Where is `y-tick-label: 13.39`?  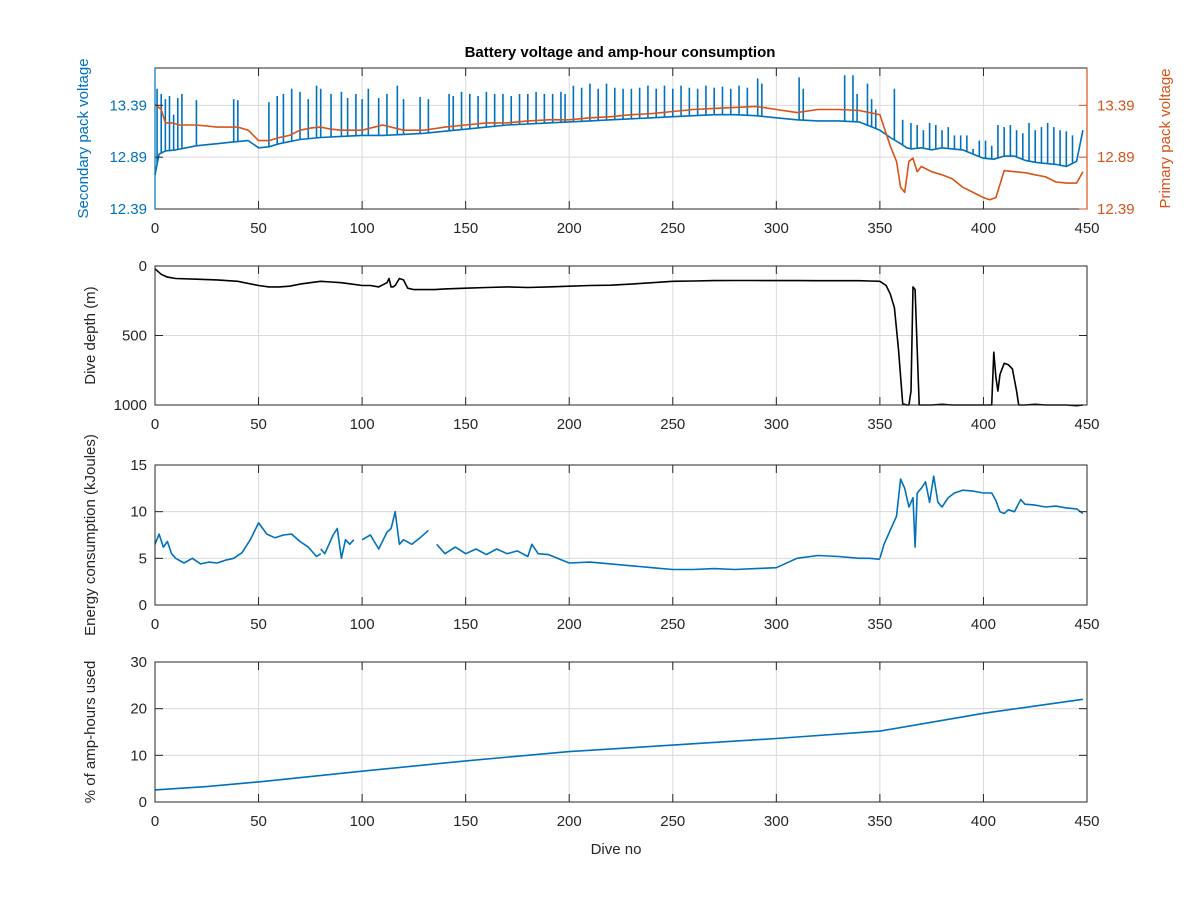 y-tick-label: 13.39 is located at coordinates (128, 105).